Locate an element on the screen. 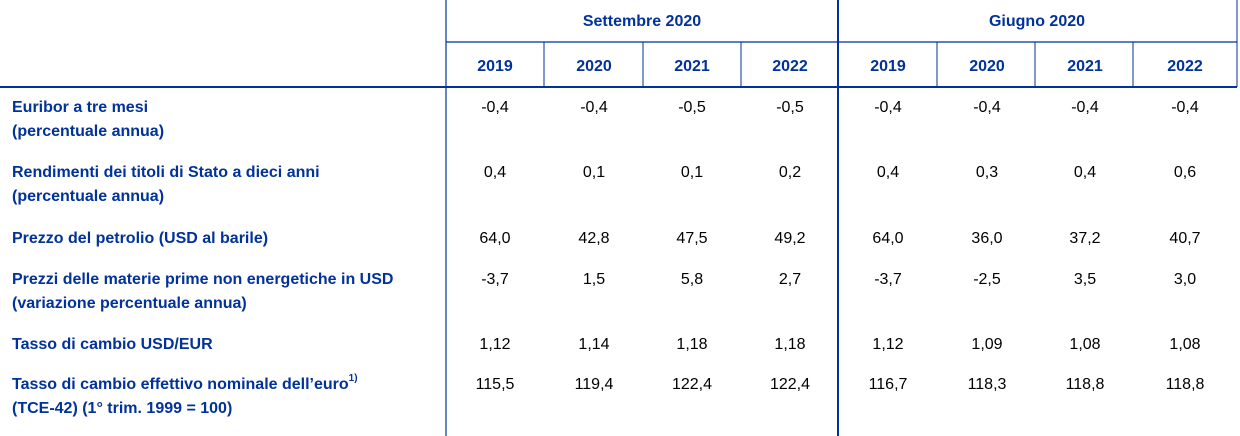 This screenshot has height=436, width=1240. cell-value: 1,09 is located at coordinates (986, 344).